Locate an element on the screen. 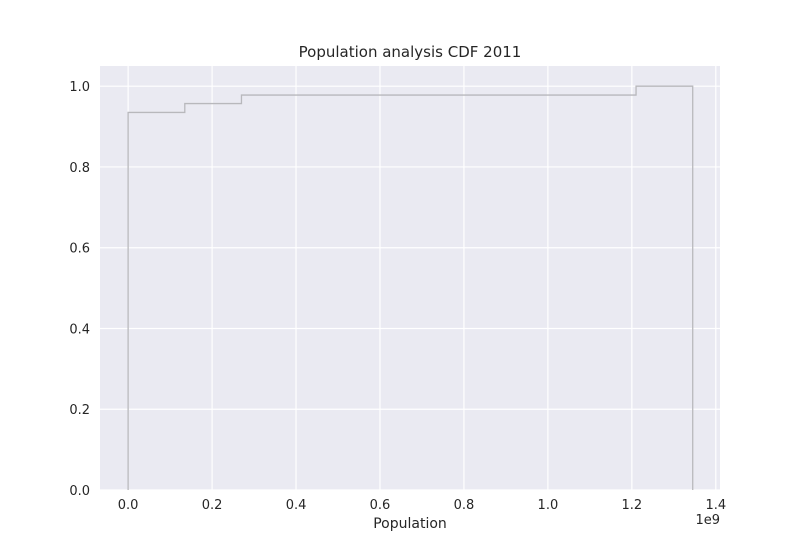 The image size is (800, 550). x-tick-label: 1.4 is located at coordinates (715, 505).